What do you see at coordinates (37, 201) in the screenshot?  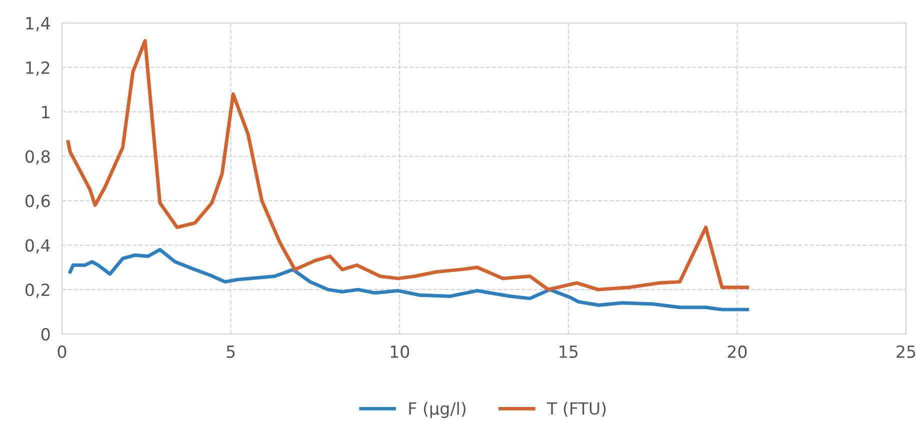 I see `y-tick-label: 0,6` at bounding box center [37, 201].